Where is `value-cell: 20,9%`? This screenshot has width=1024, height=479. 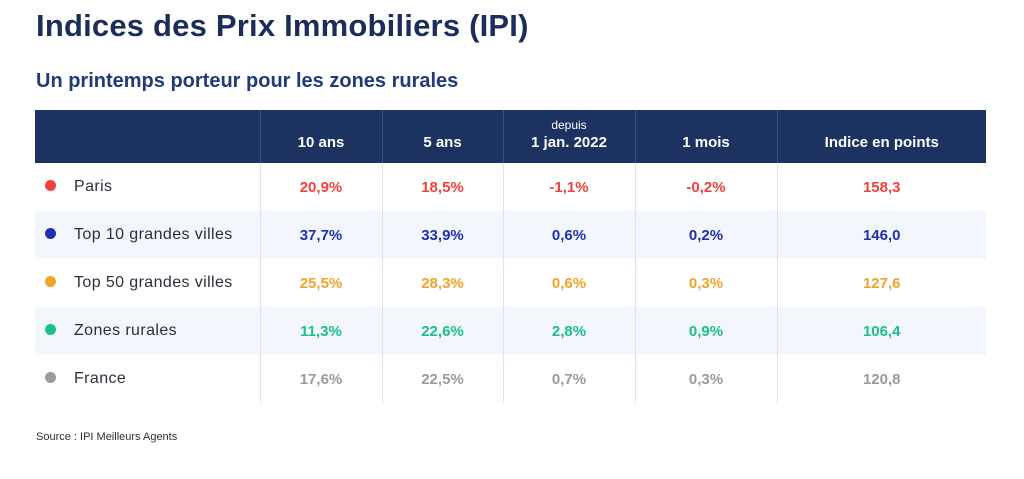
value-cell: 20,9% is located at coordinates (320, 187).